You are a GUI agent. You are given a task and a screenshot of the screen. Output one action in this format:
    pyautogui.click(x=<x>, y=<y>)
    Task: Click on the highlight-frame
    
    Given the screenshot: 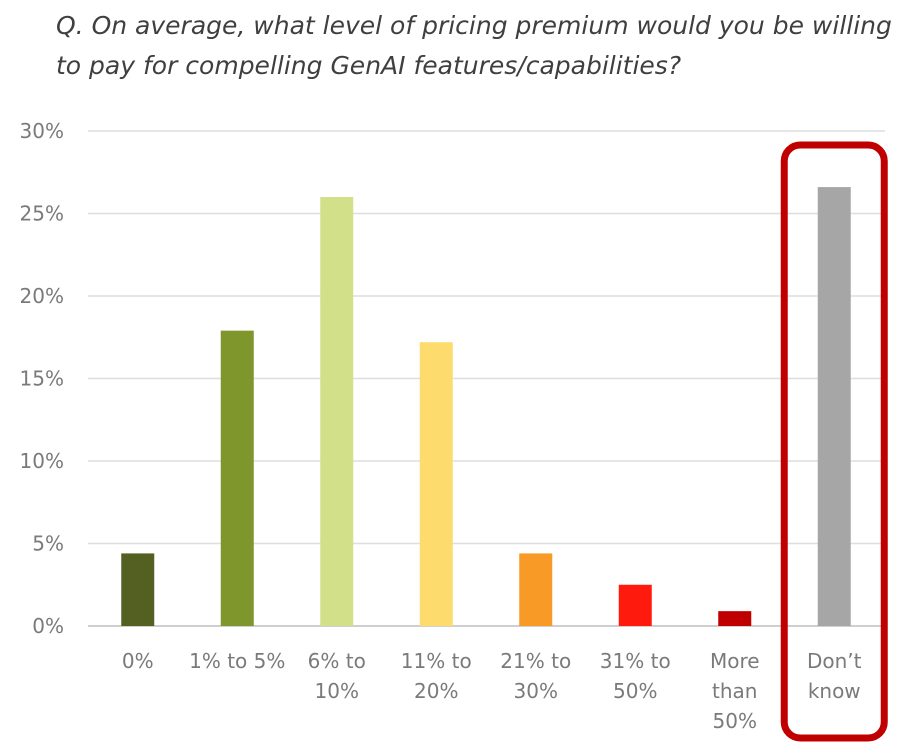 What is the action you would take?
    pyautogui.click(x=834, y=441)
    